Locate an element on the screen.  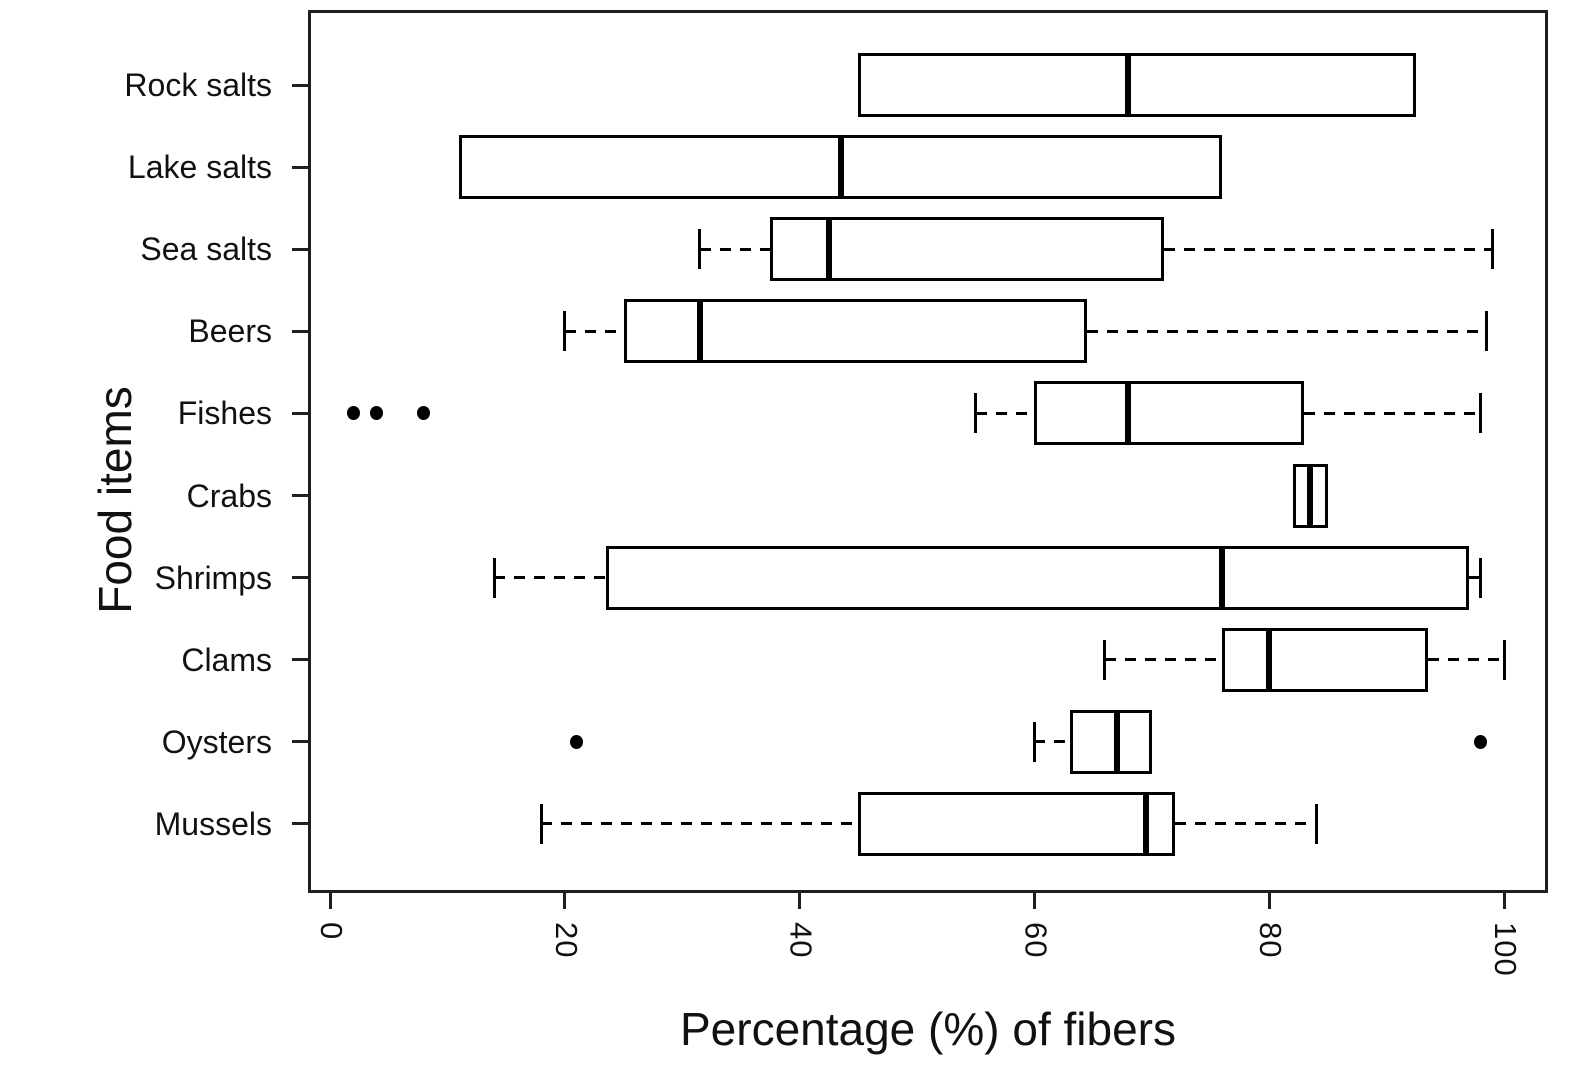
box-beers is located at coordinates (855, 331).